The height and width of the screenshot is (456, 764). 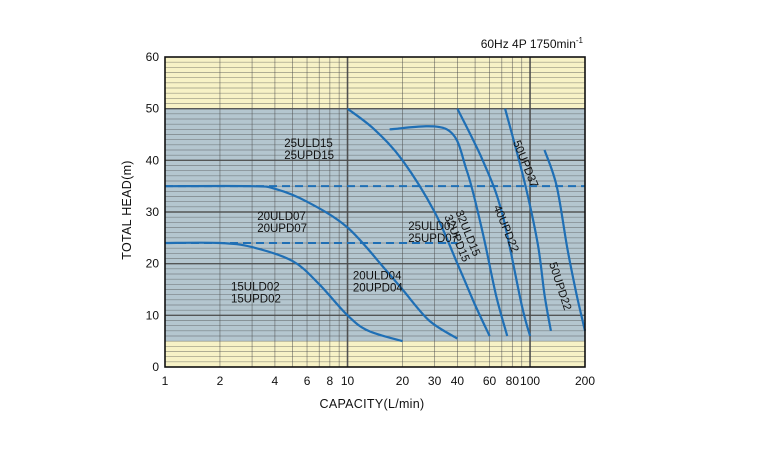 What do you see at coordinates (281, 217) in the screenshot?
I see `curve-label-line: 20ULD07` at bounding box center [281, 217].